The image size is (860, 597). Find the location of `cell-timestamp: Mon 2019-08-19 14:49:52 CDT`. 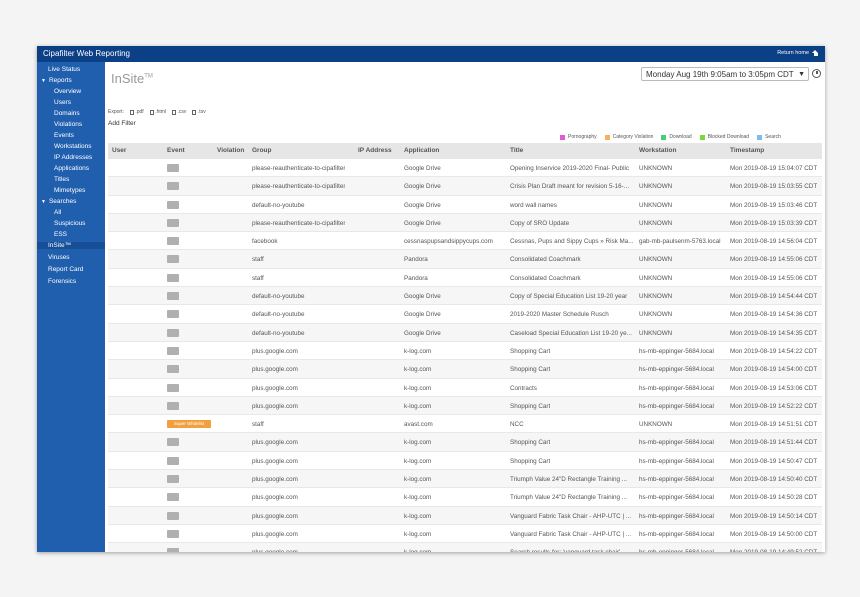

cell-timestamp: Mon 2019-08-19 14:49:52 CDT is located at coordinates (773, 550).